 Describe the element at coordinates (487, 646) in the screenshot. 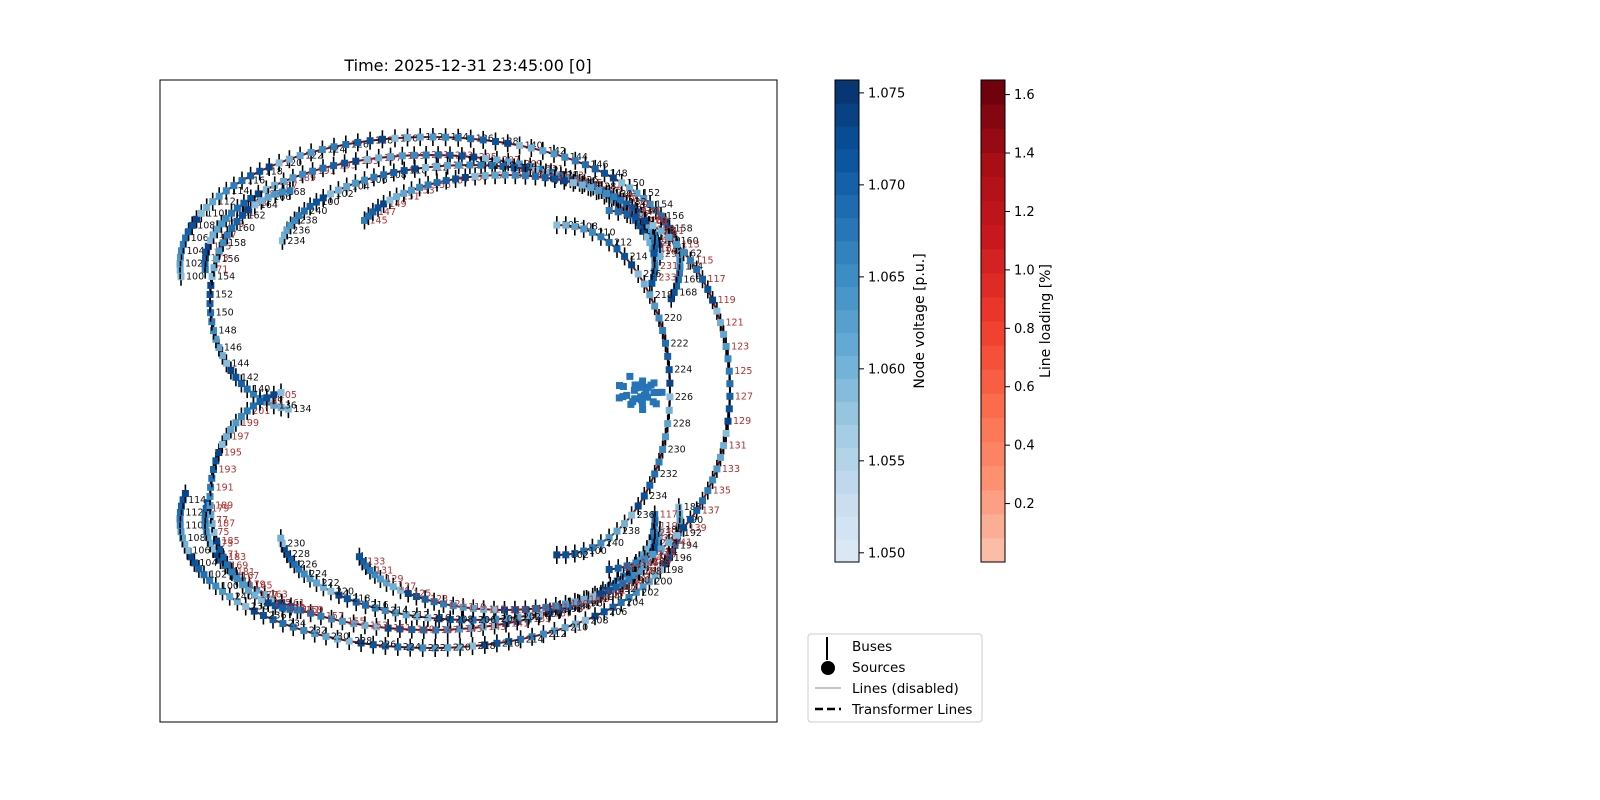

I see `bus-label: 218` at that location.